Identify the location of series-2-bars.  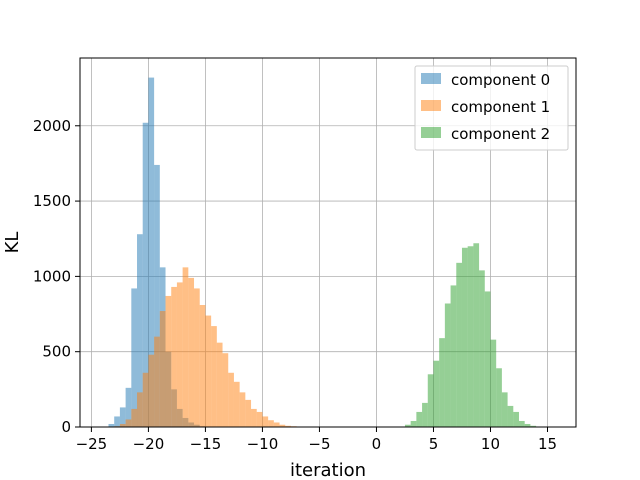
(470, 335).